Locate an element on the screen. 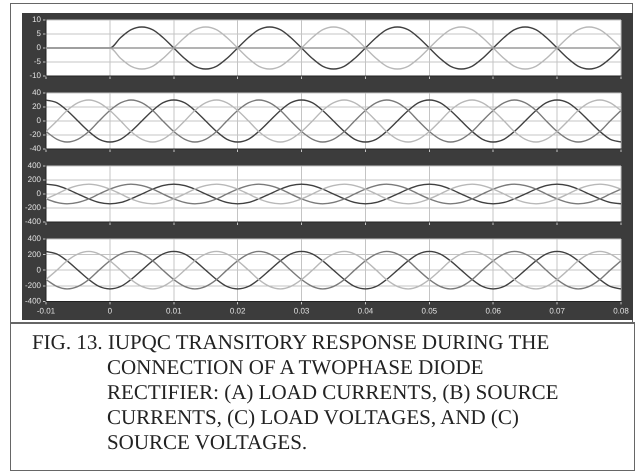 The image size is (644, 473). y-tick-label: 20 is located at coordinates (37, 107).